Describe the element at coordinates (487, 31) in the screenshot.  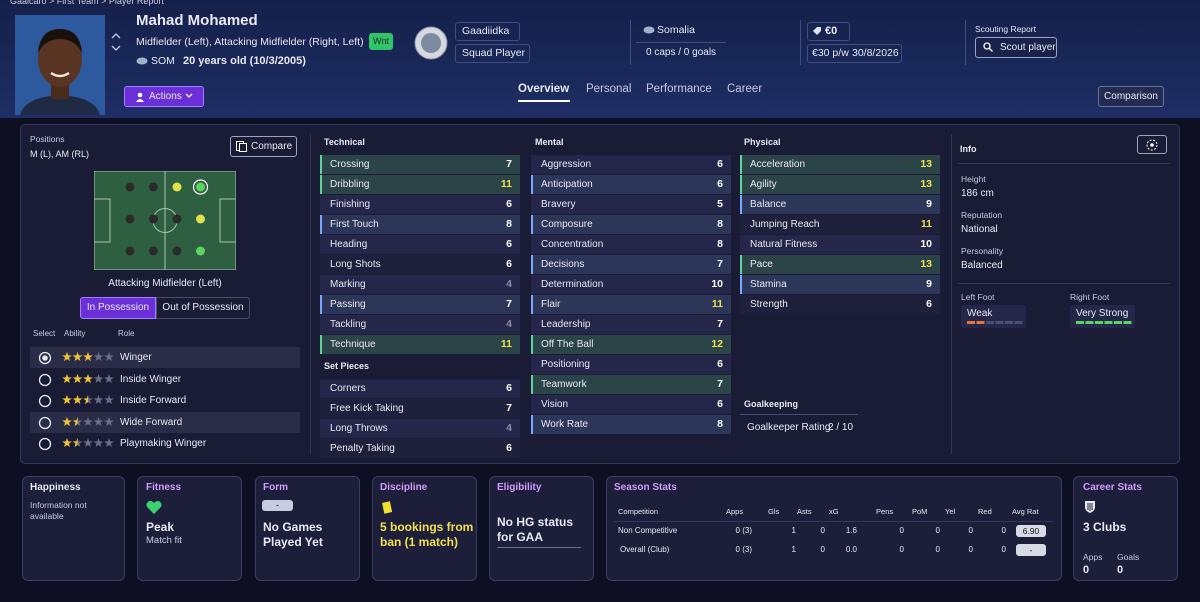
I see `club-box` at that location.